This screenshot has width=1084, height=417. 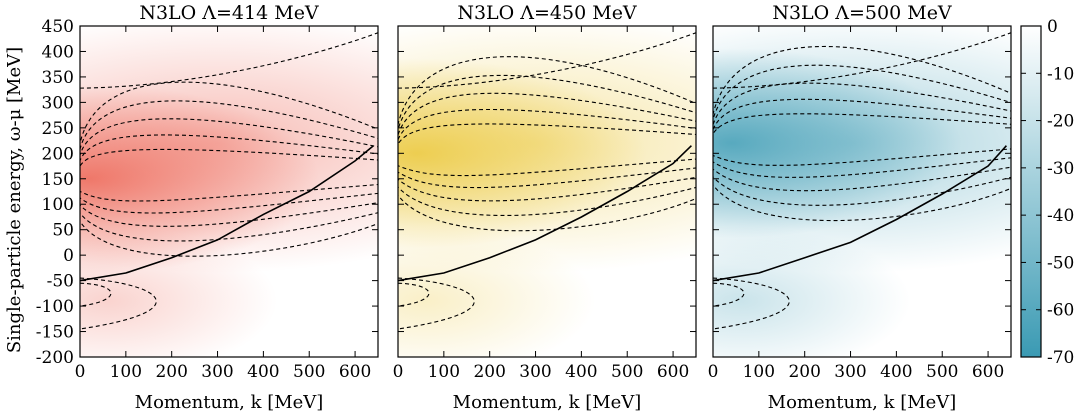 What do you see at coordinates (1060, 311) in the screenshot?
I see `colorbar-tick-label: -60` at bounding box center [1060, 311].